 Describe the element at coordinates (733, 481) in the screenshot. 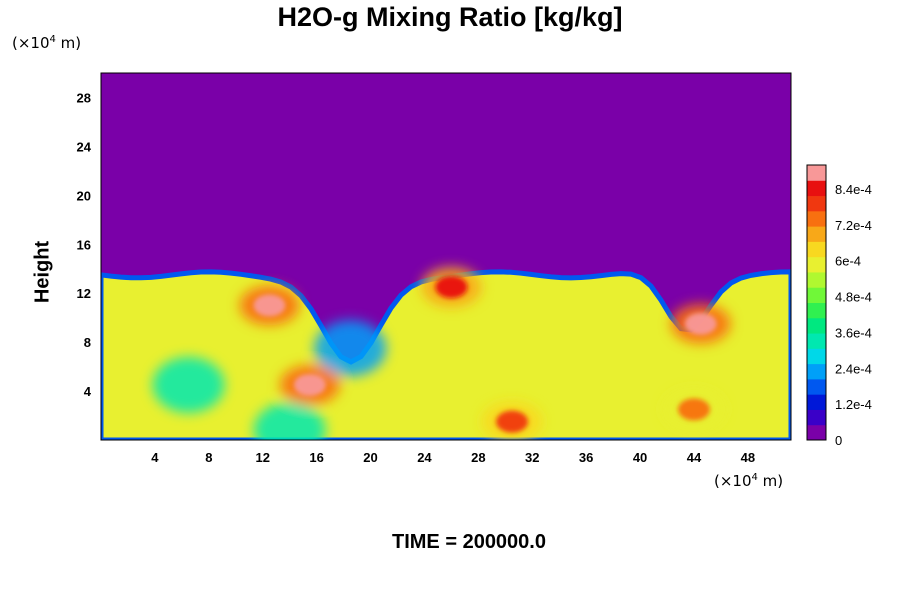

I see `x-unit-base: (×10` at that location.